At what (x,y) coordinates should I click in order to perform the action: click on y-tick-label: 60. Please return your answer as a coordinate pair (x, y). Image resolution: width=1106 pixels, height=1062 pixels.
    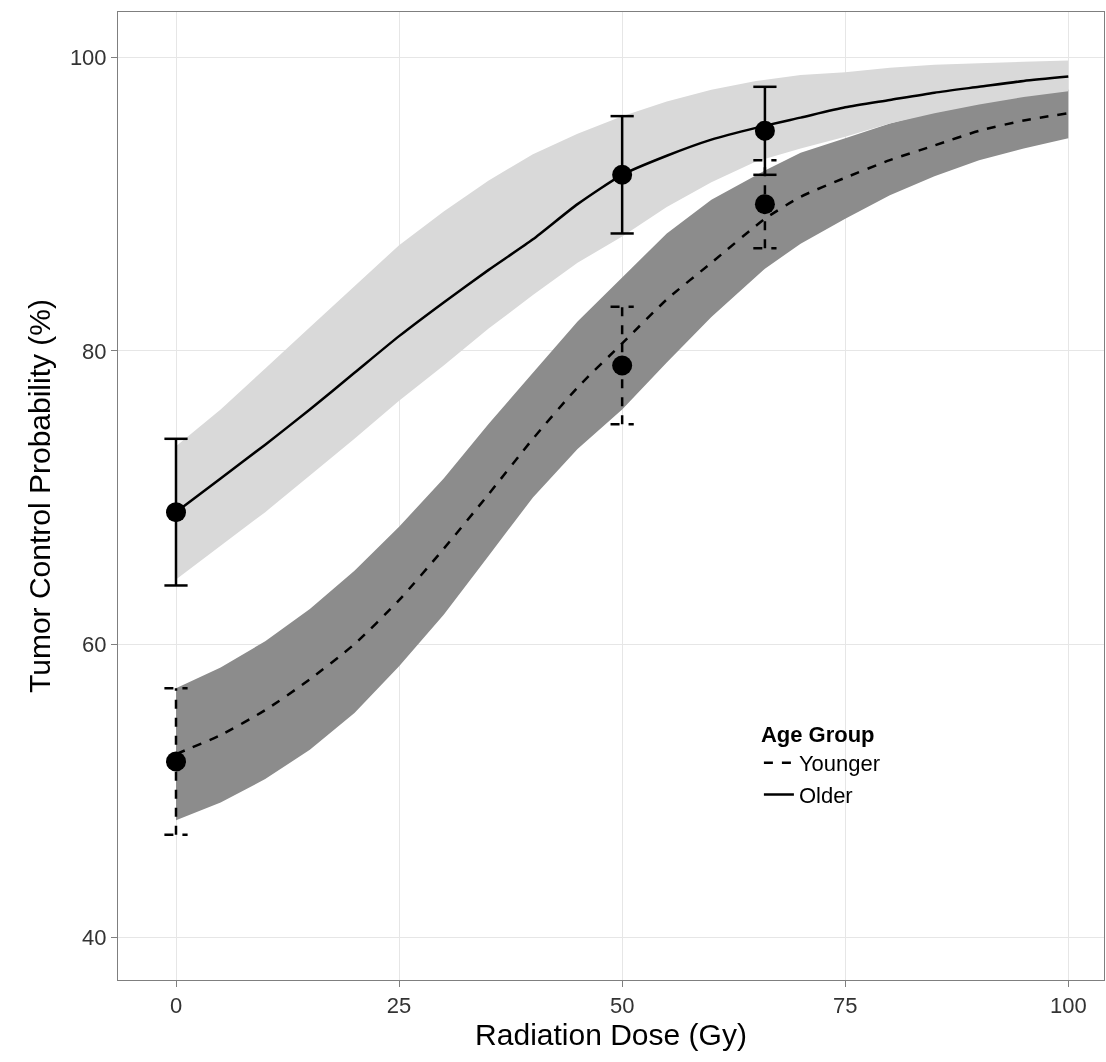
    Looking at the image, I should click on (94, 644).